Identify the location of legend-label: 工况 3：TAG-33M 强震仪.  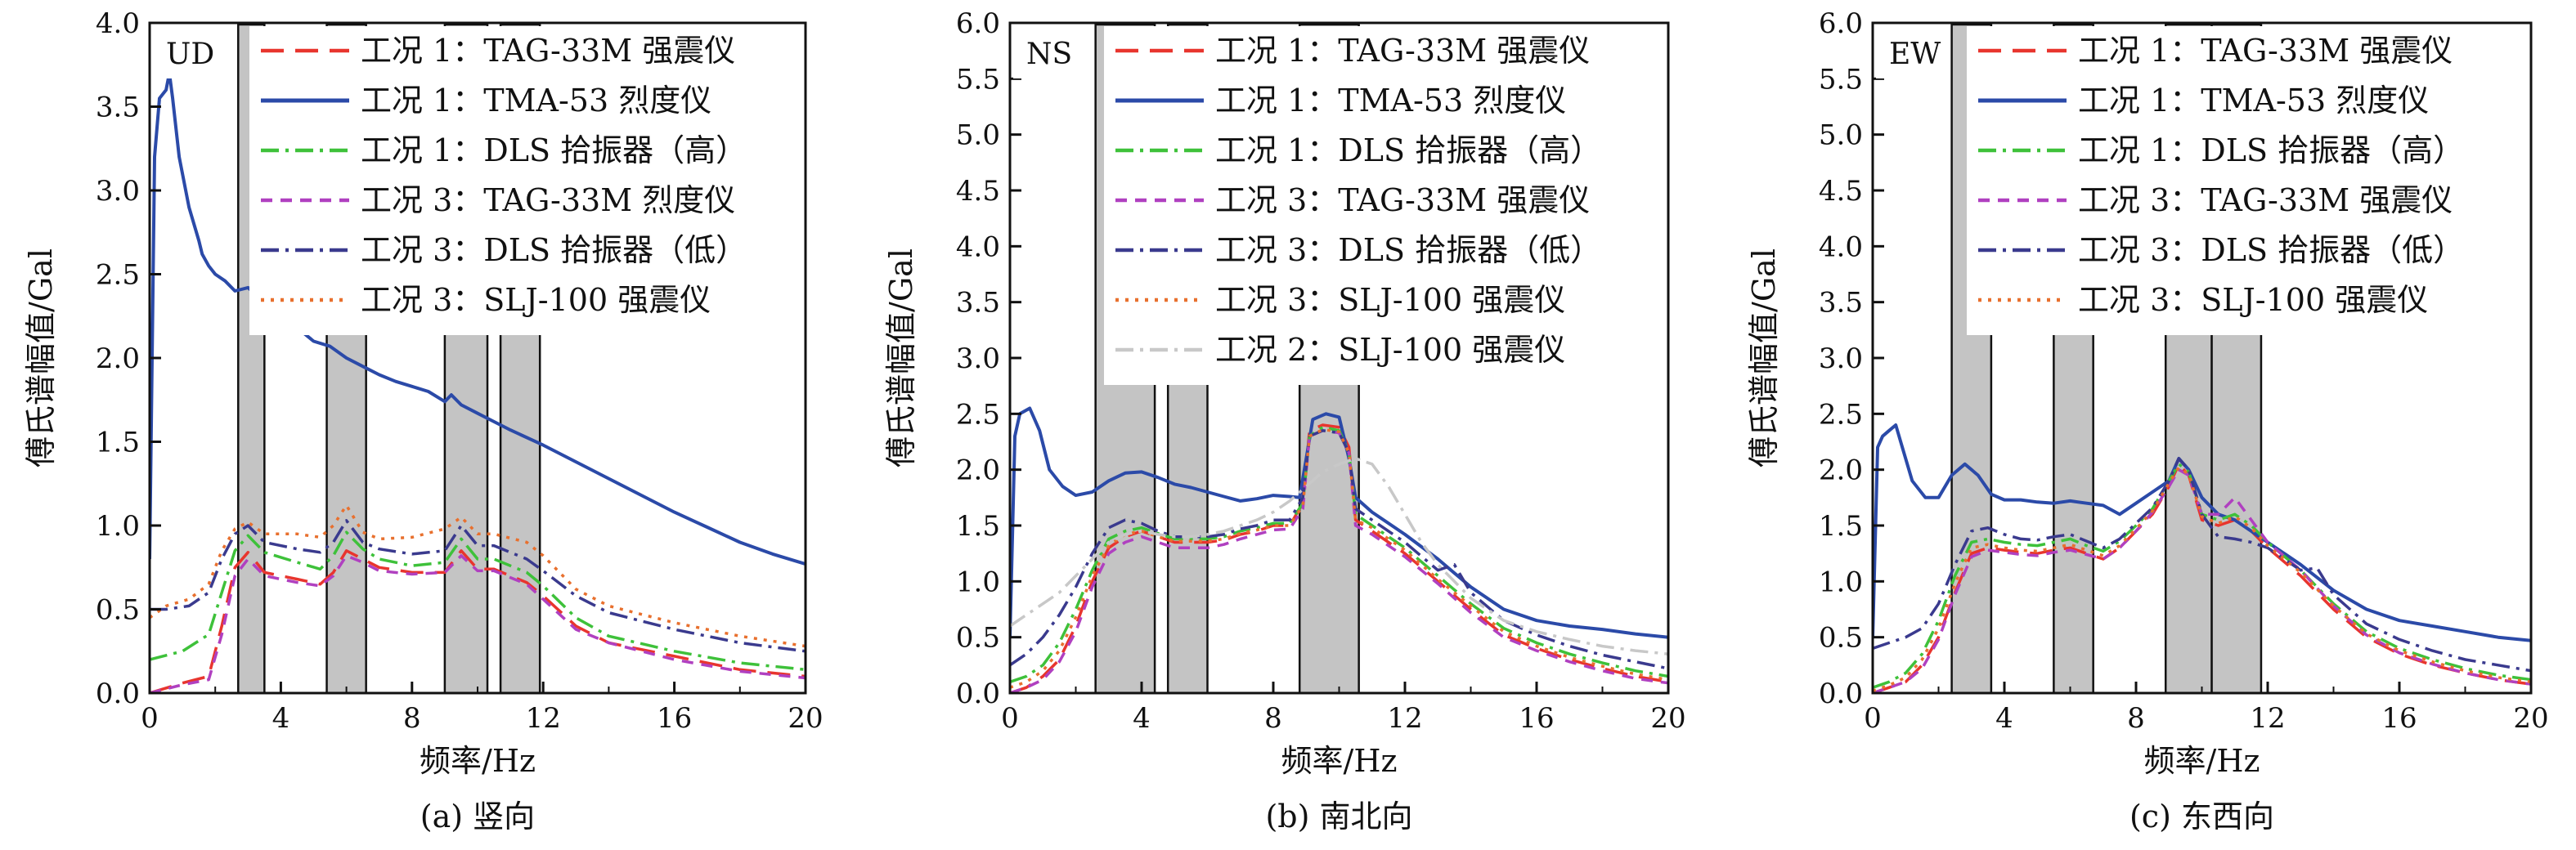
(2265, 200).